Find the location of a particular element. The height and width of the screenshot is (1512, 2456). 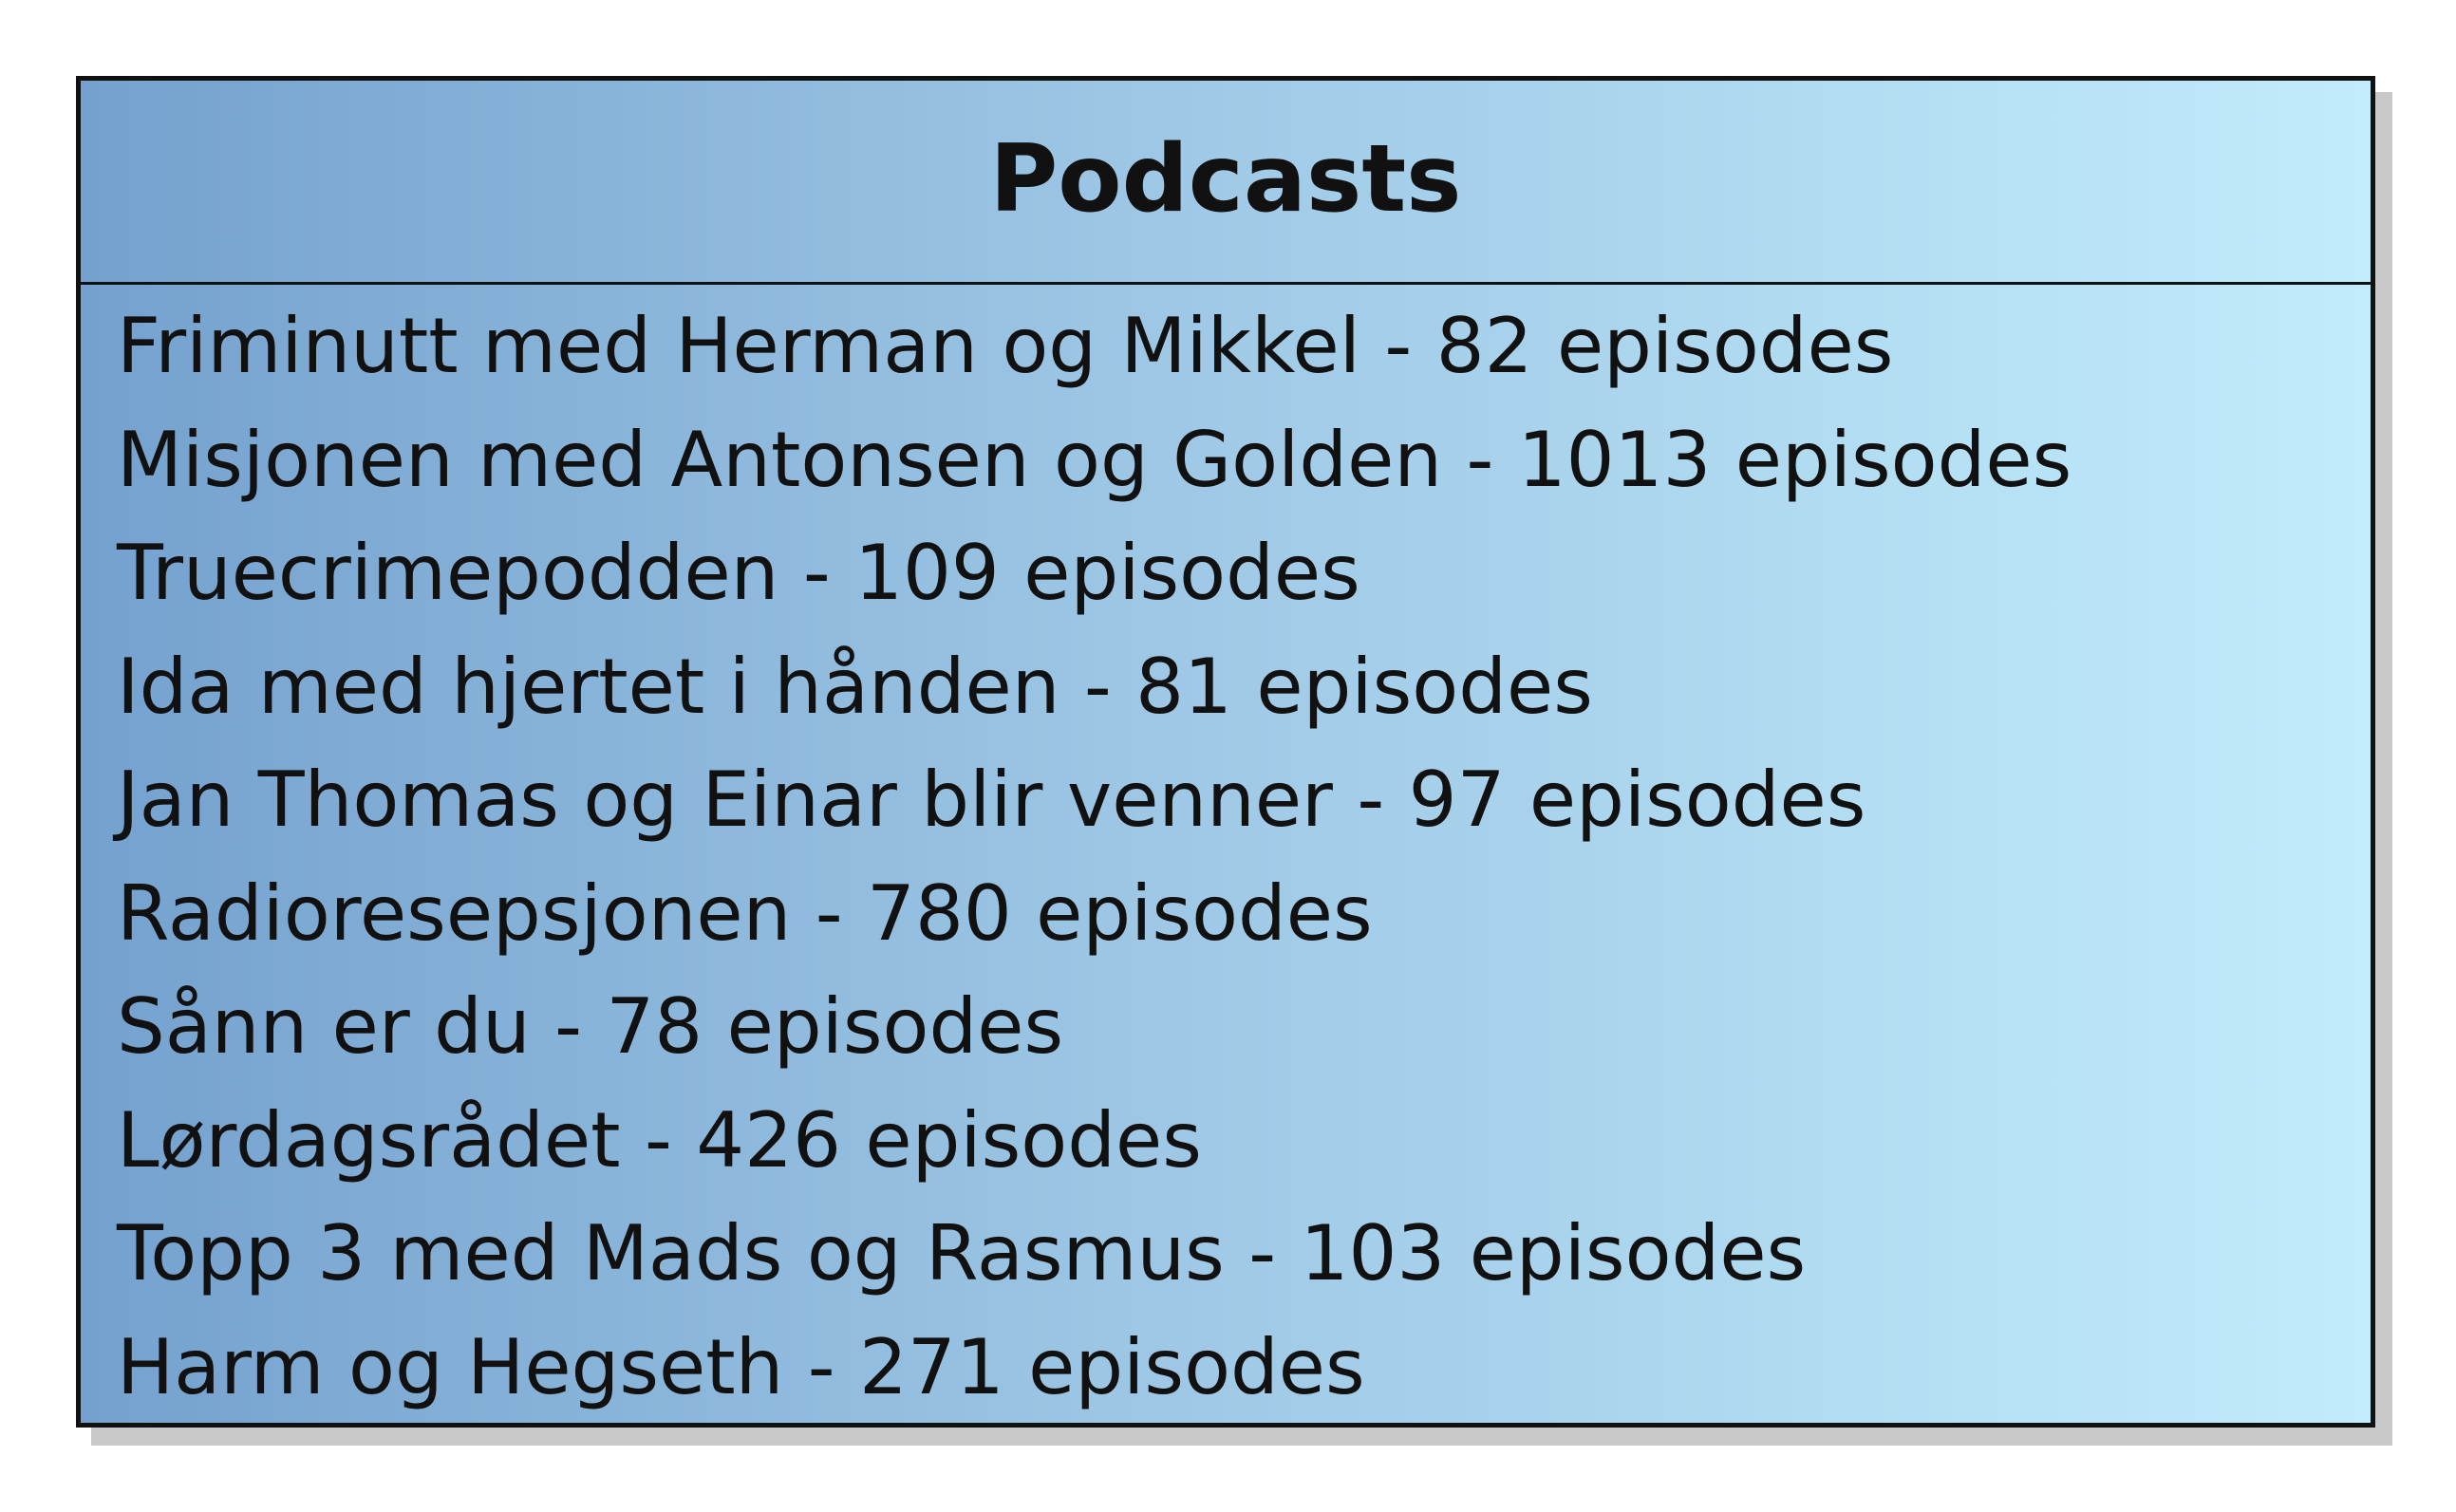

list-item: Truecrimepodden - 109 episodes is located at coordinates (738, 573).